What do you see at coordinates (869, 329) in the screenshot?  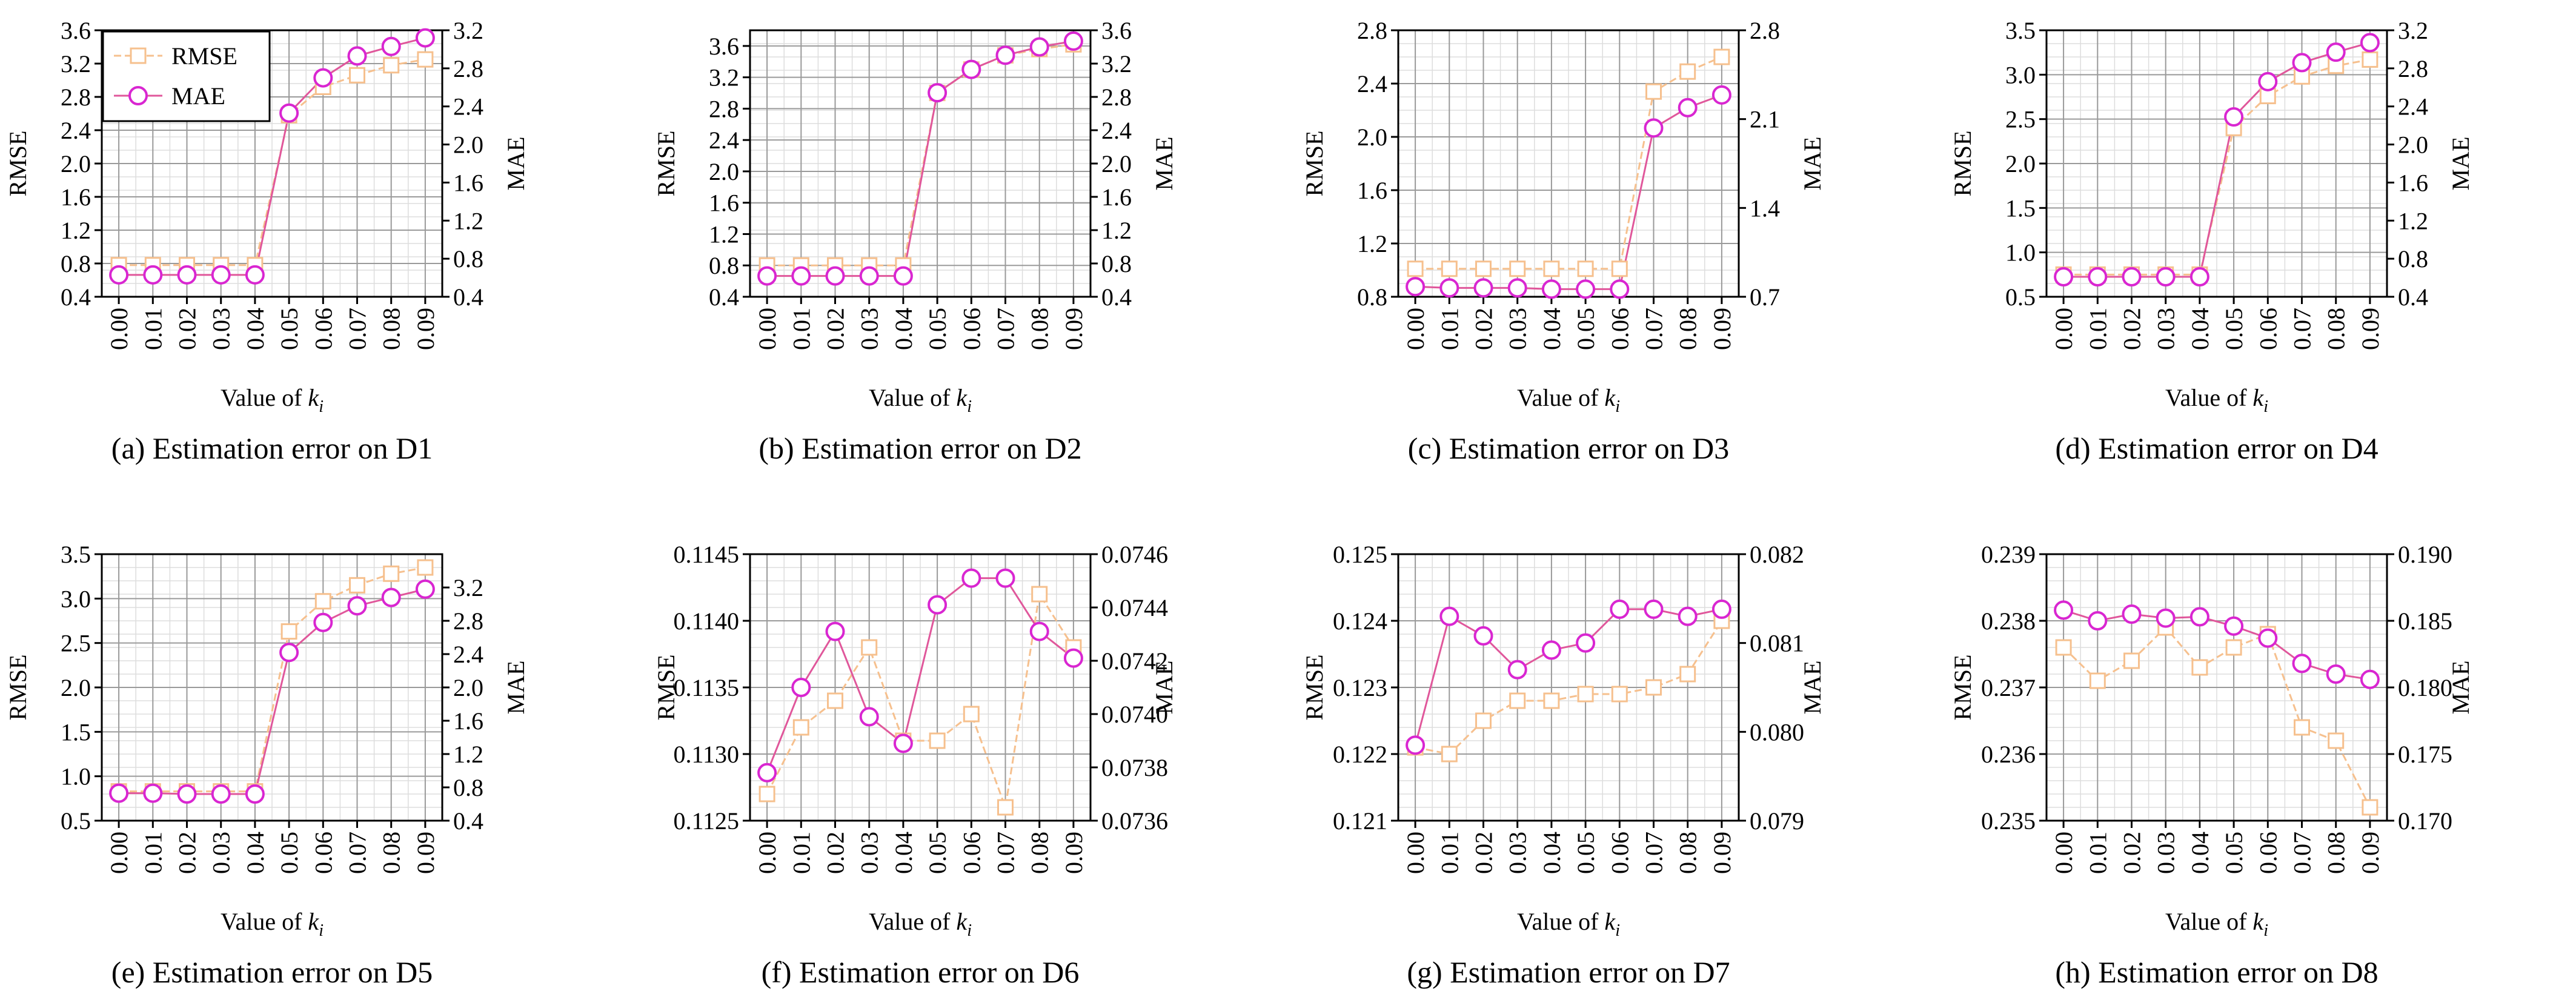 I see `x-tick-label: 0.03` at bounding box center [869, 329].